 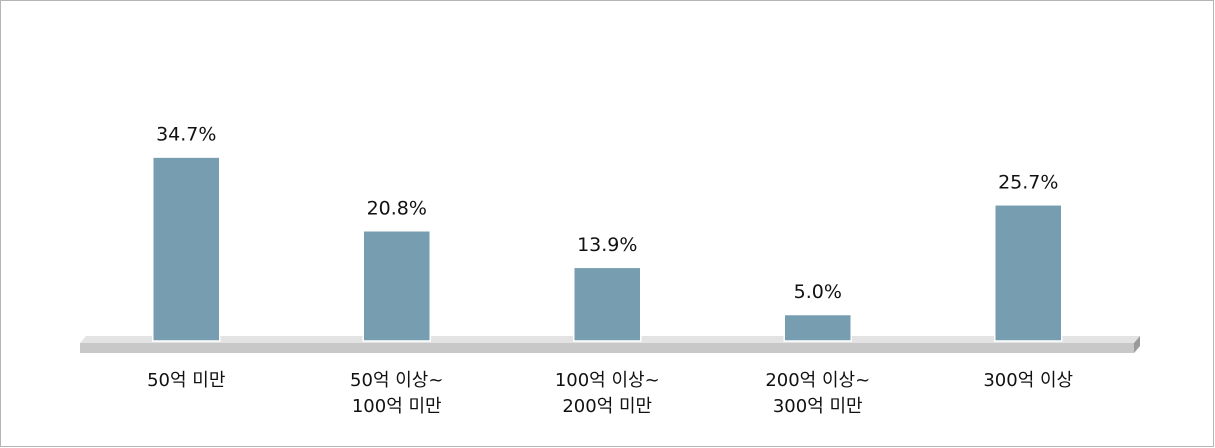 What do you see at coordinates (1028, 182) in the screenshot?
I see `value-label: 25.7%` at bounding box center [1028, 182].